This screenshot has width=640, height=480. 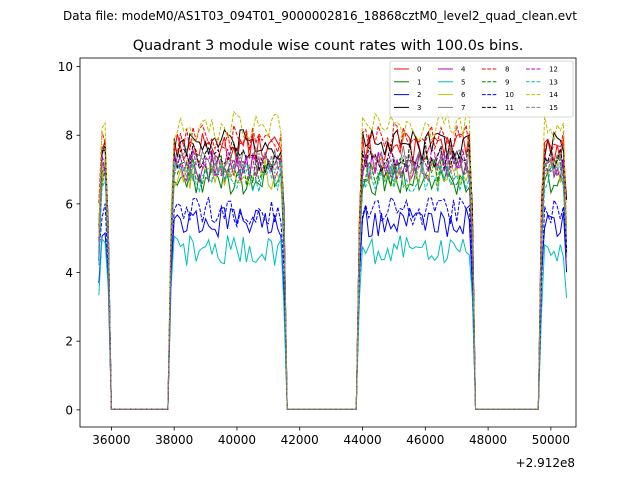 I want to click on x-tick-label: 36000, so click(x=111, y=440).